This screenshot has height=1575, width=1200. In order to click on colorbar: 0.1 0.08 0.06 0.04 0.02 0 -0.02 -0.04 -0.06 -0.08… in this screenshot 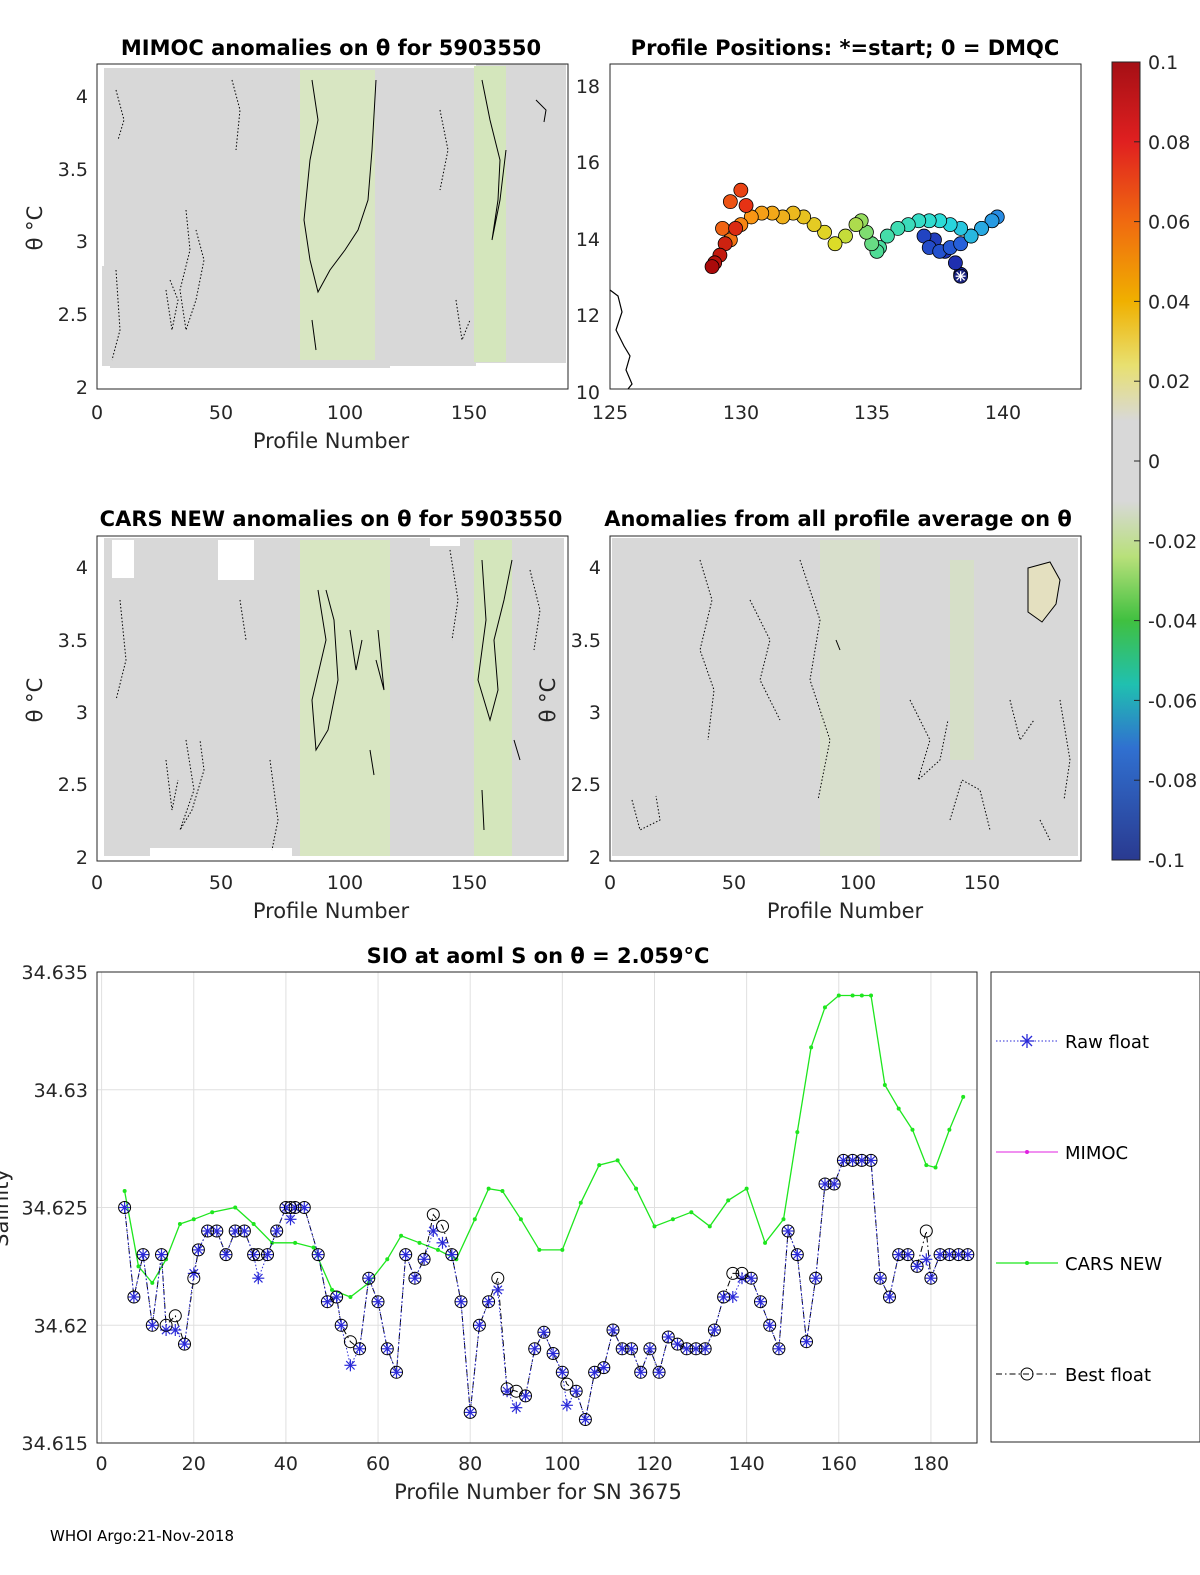, I will do `click(1154, 462)`.